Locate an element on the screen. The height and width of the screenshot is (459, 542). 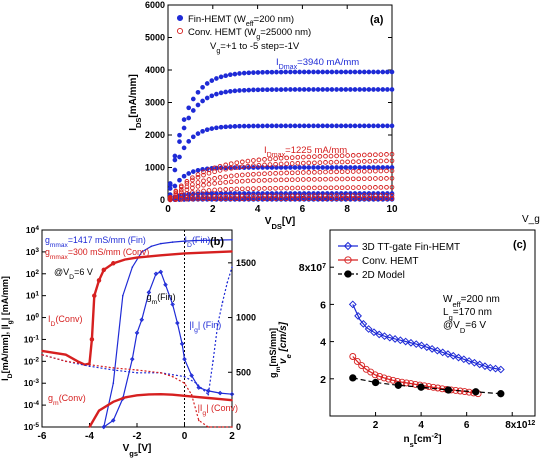
y-axis-label: ve [cm/s] is located at coordinates (285, 342).